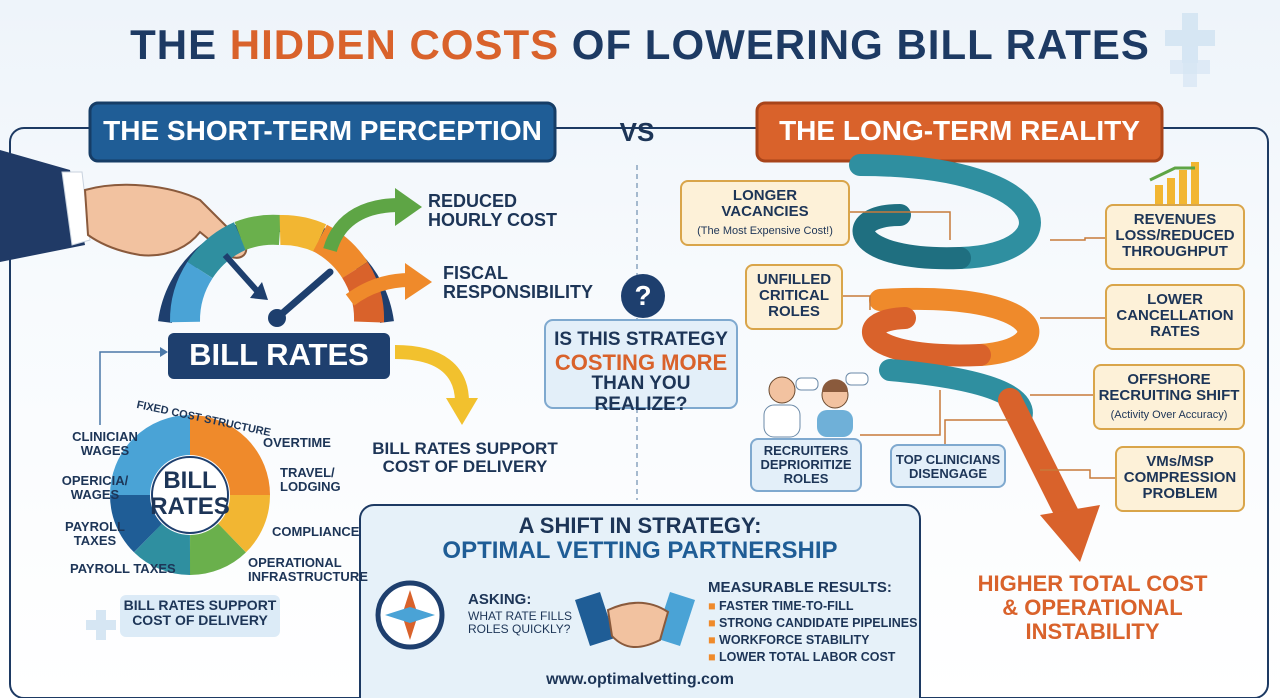 The image size is (1280, 698). What do you see at coordinates (794, 639) in the screenshot?
I see `result-text: WORKFORCE STABILITY` at bounding box center [794, 639].